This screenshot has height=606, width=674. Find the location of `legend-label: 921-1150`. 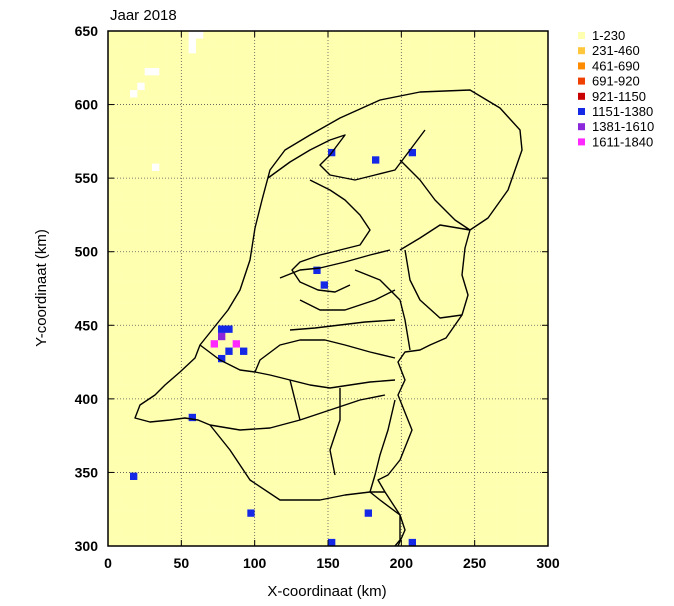

legend-label: 921-1150 is located at coordinates (619, 96).